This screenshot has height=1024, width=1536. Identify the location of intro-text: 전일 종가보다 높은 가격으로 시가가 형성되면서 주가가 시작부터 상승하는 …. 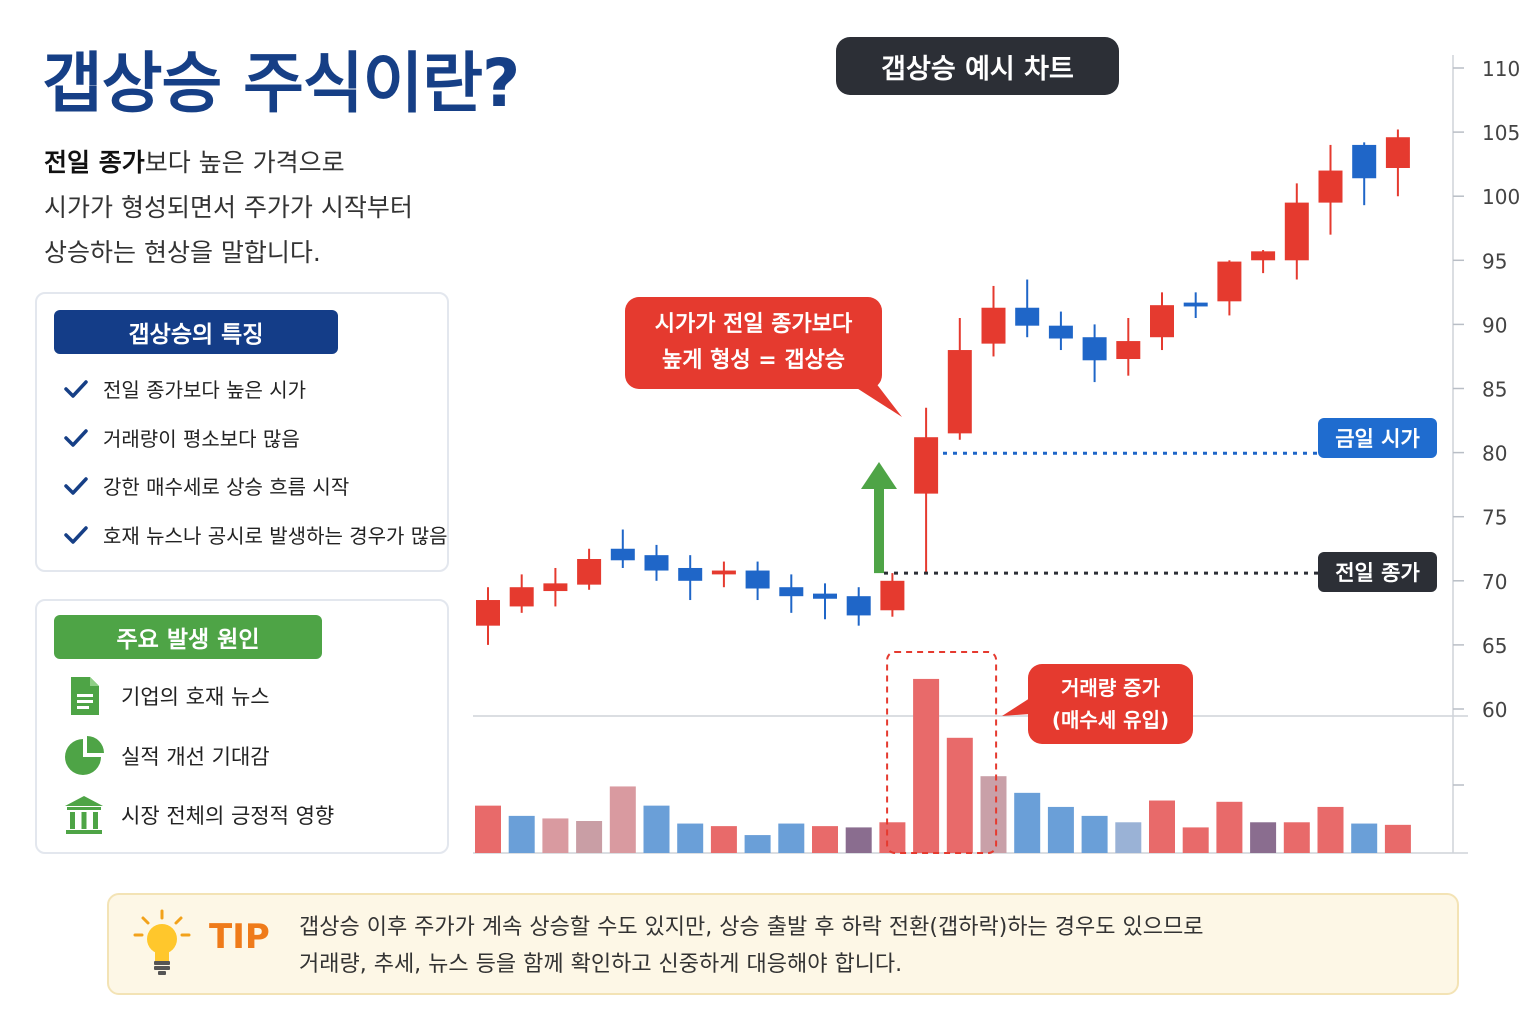
(228, 207).